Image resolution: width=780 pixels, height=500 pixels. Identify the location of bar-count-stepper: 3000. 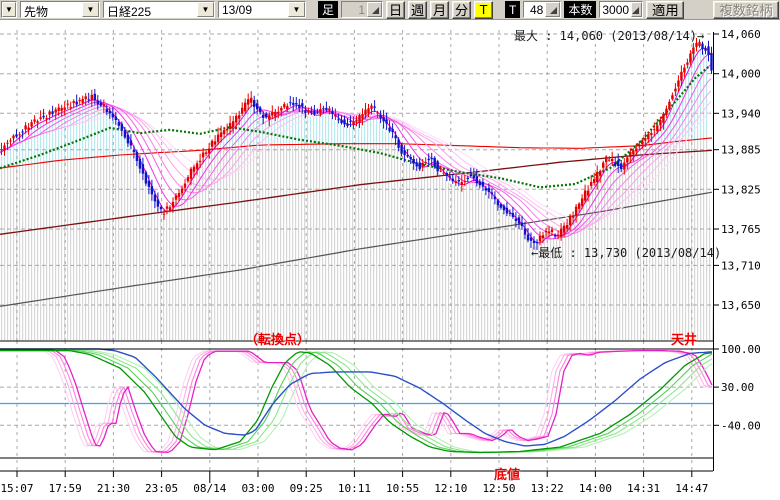
(621, 9).